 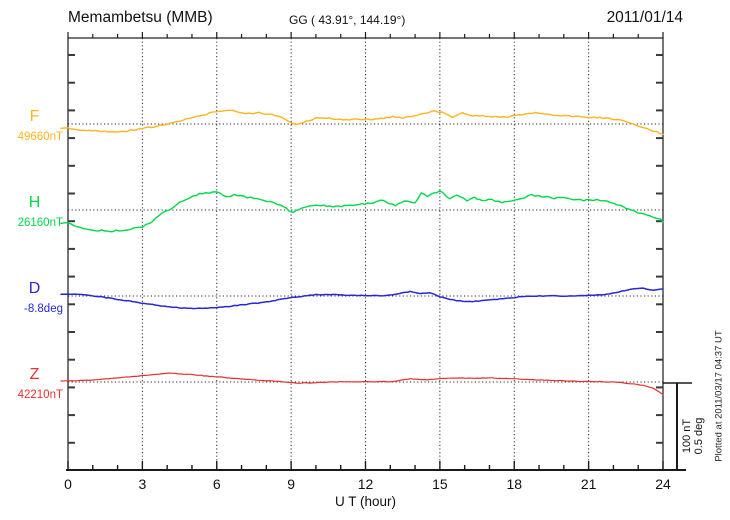 What do you see at coordinates (34, 288) in the screenshot?
I see `channel-d-name: D` at bounding box center [34, 288].